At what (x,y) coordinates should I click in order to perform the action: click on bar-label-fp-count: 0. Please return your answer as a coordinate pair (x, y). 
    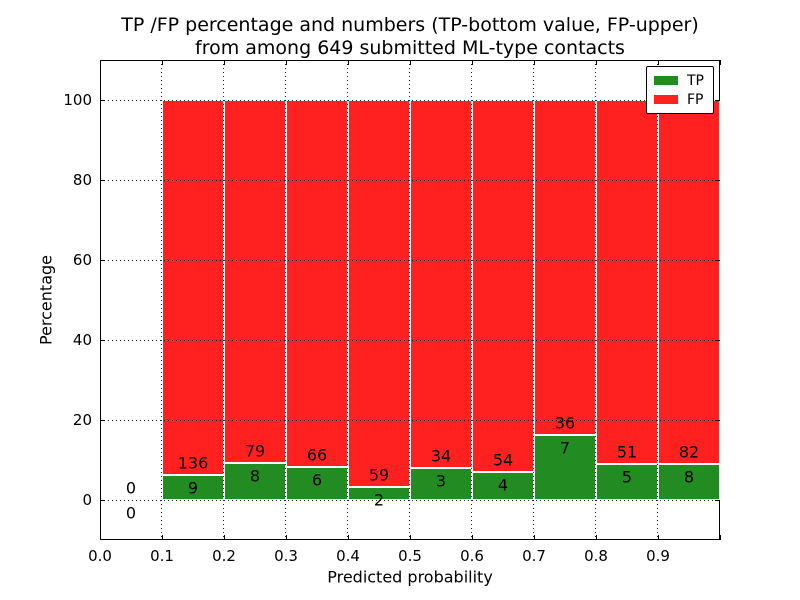
    Looking at the image, I should click on (131, 488).